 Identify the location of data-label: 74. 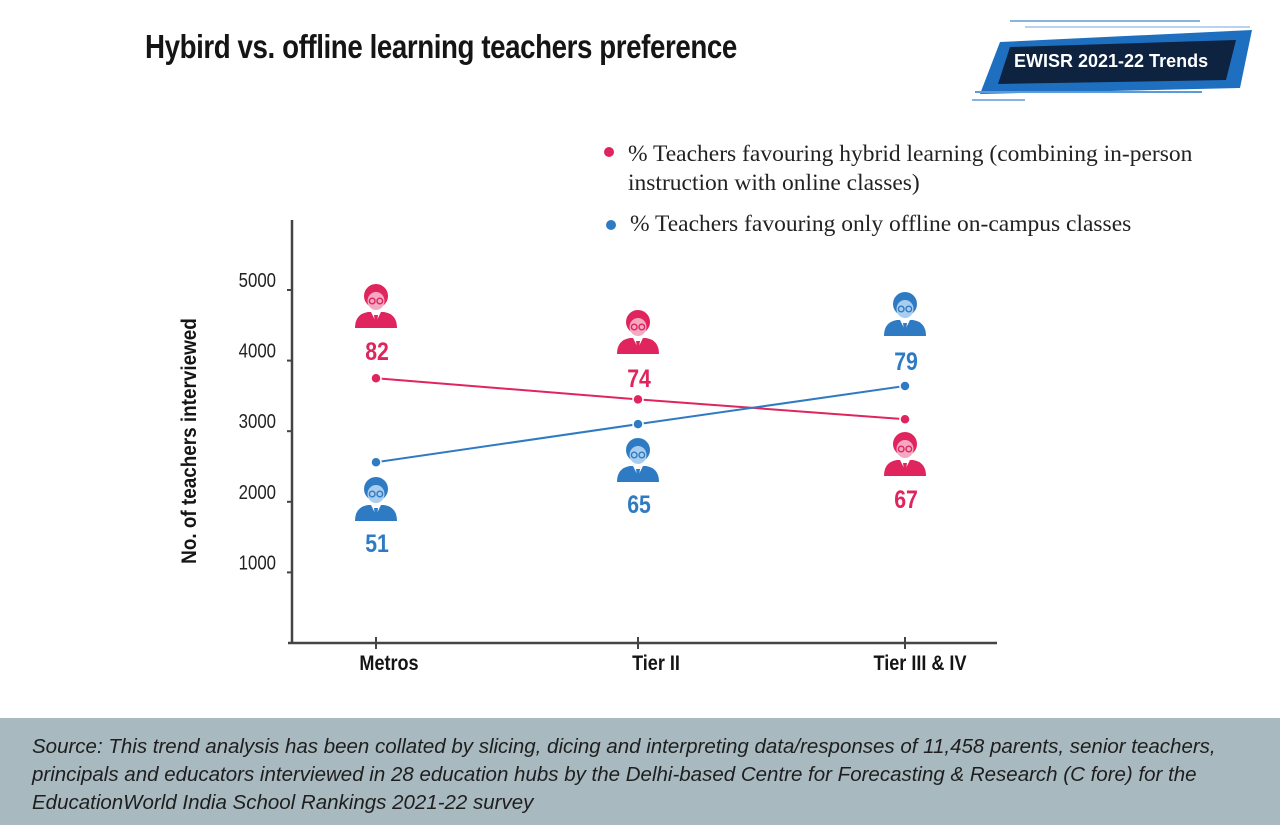
(639, 378).